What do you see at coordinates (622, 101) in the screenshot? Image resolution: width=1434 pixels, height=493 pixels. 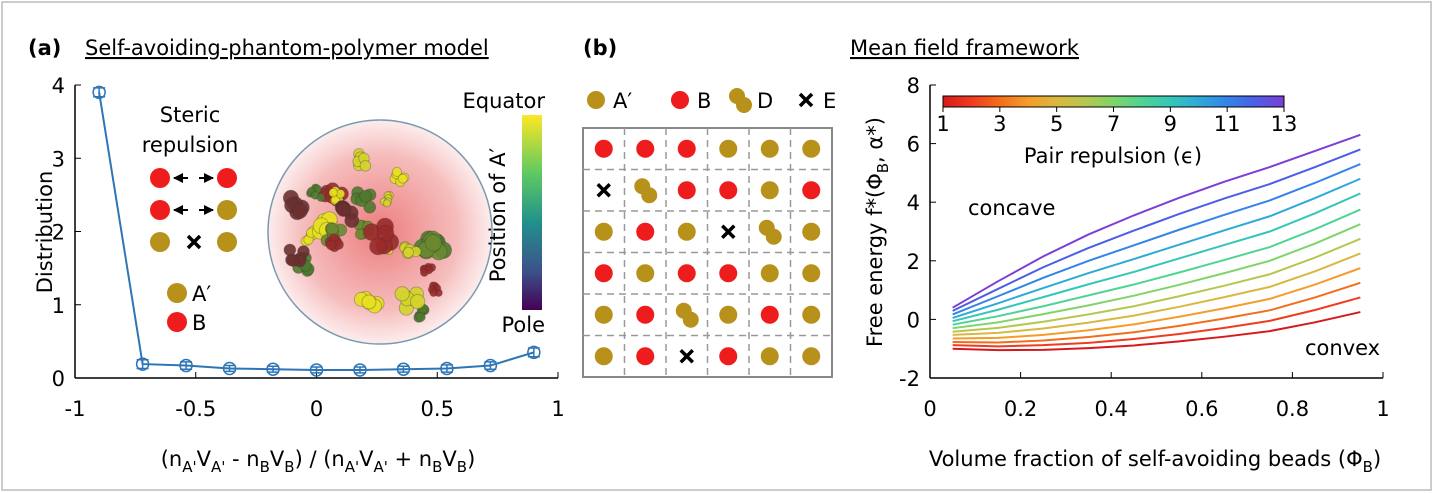 I see `legend-label: A′` at bounding box center [622, 101].